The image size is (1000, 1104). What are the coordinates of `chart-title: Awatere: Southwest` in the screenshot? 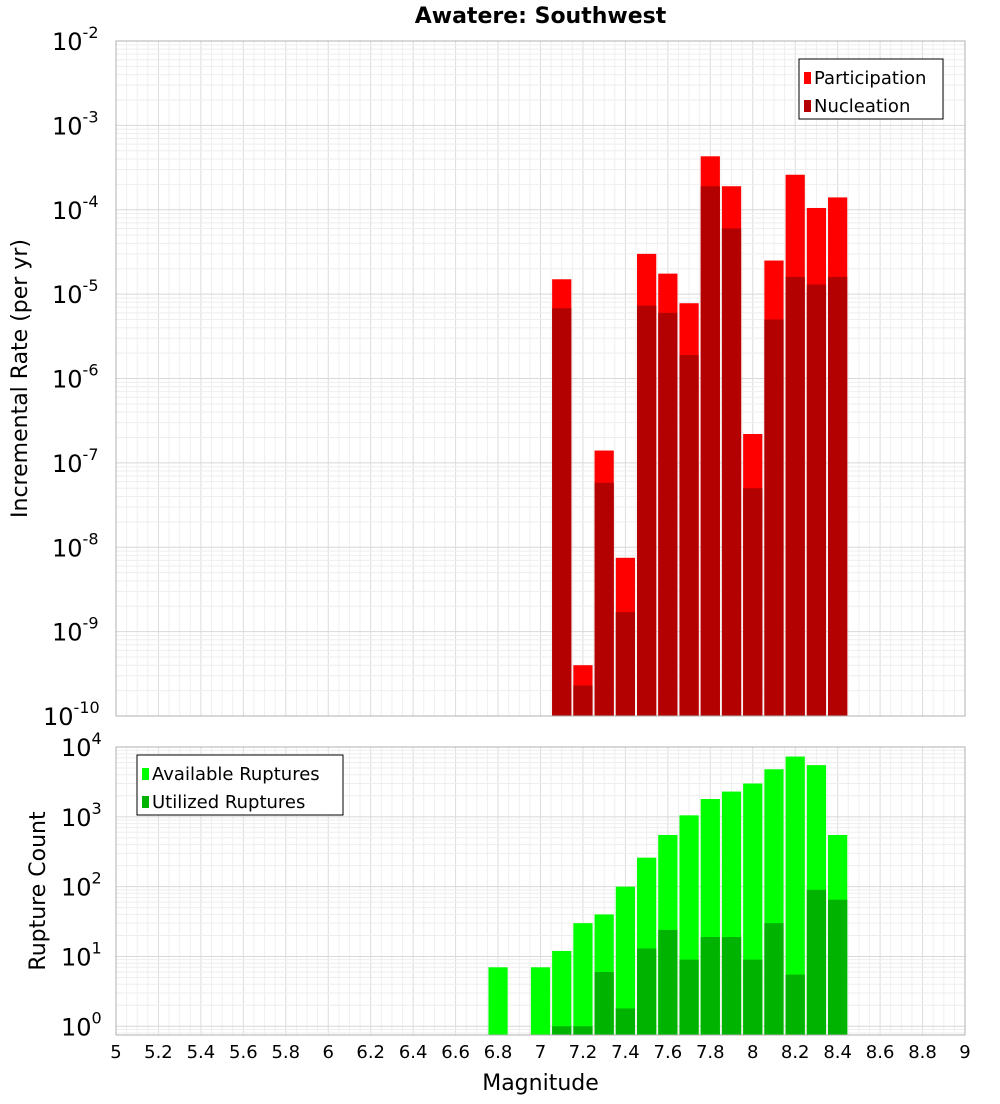 It's located at (541, 16).